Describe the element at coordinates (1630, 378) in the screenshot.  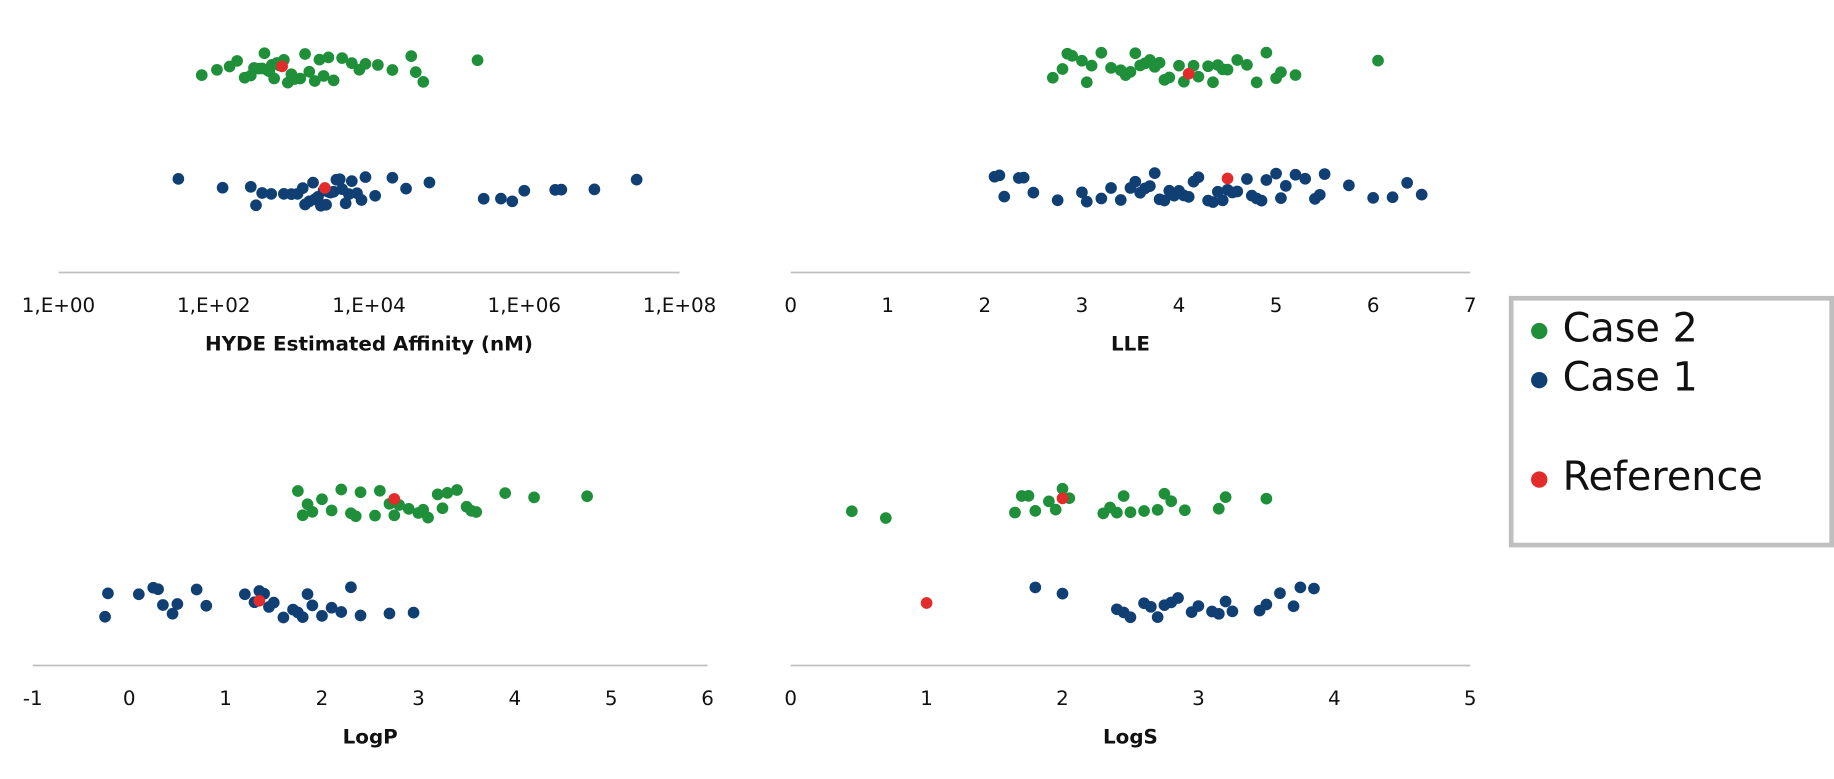
I see `legend-label: Case 1` at that location.